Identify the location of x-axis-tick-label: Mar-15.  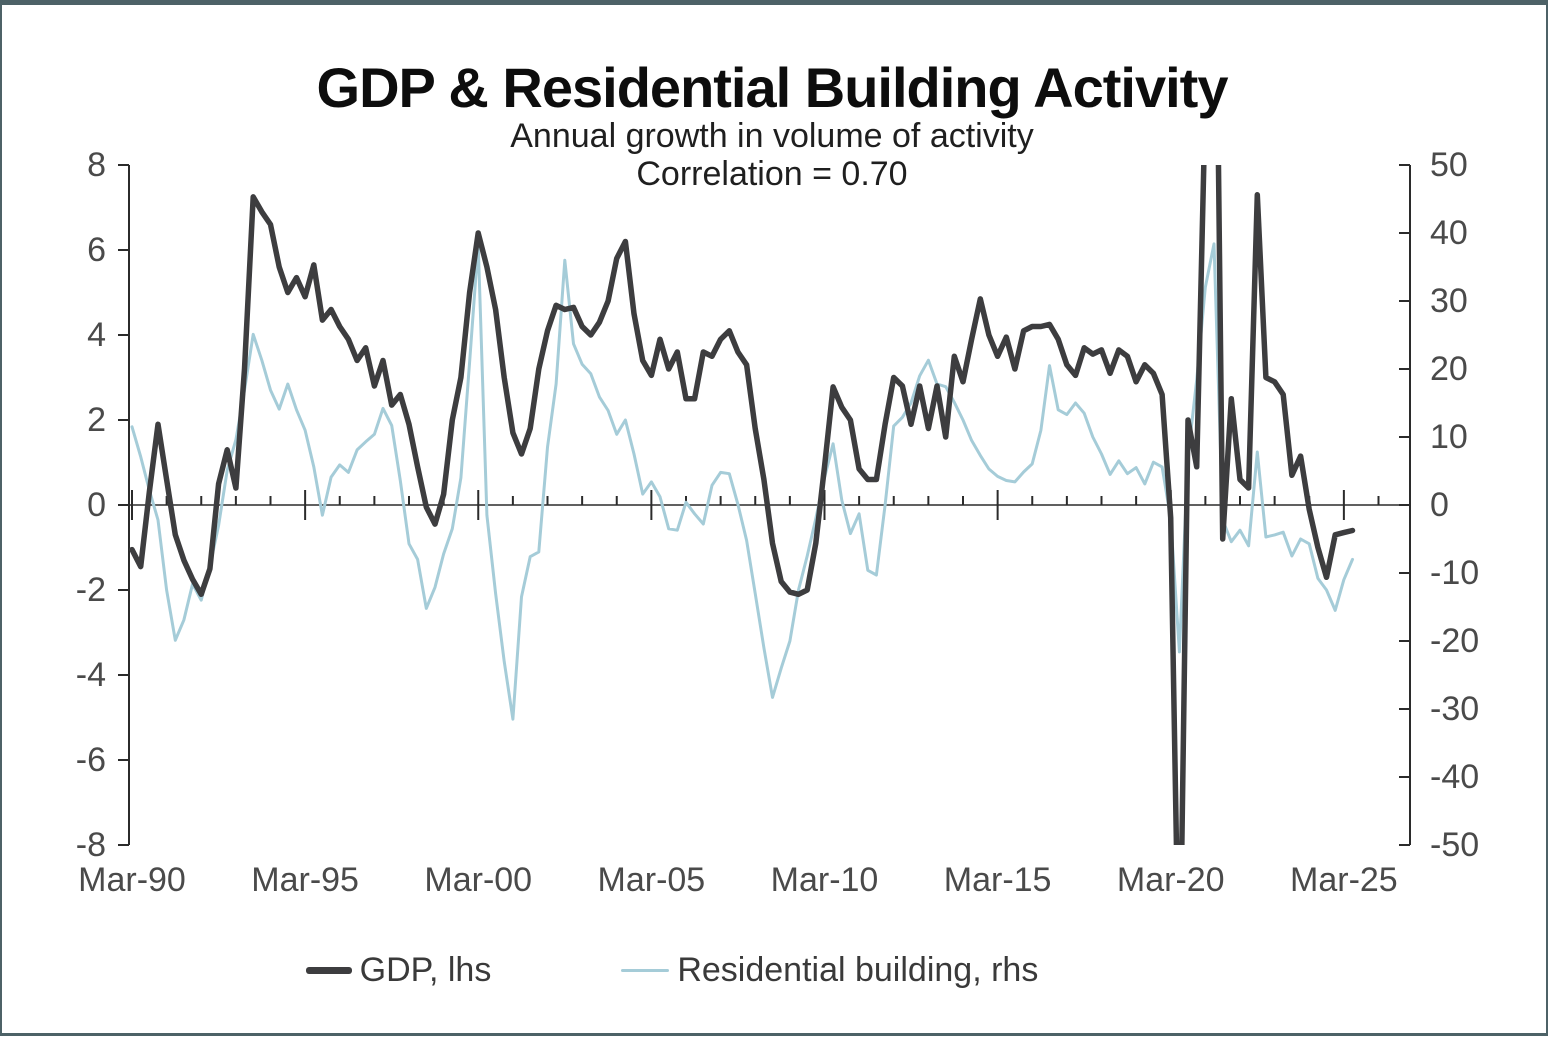
(998, 880).